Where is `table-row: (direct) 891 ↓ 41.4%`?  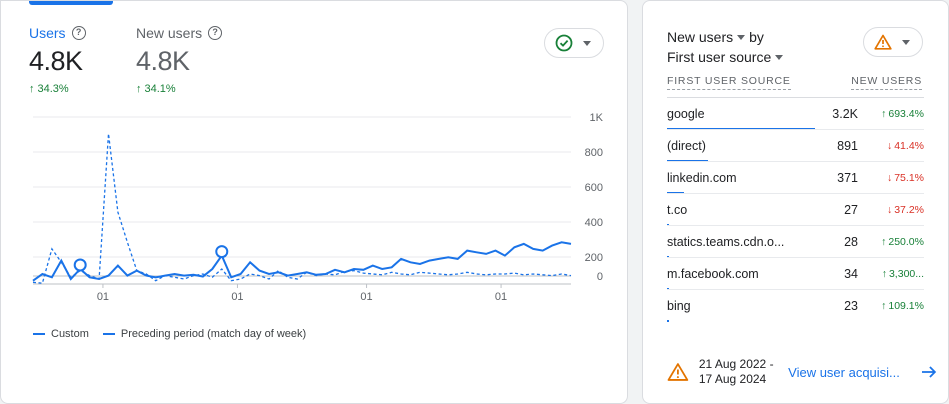 table-row: (direct) 891 ↓ 41.4% is located at coordinates (795, 145).